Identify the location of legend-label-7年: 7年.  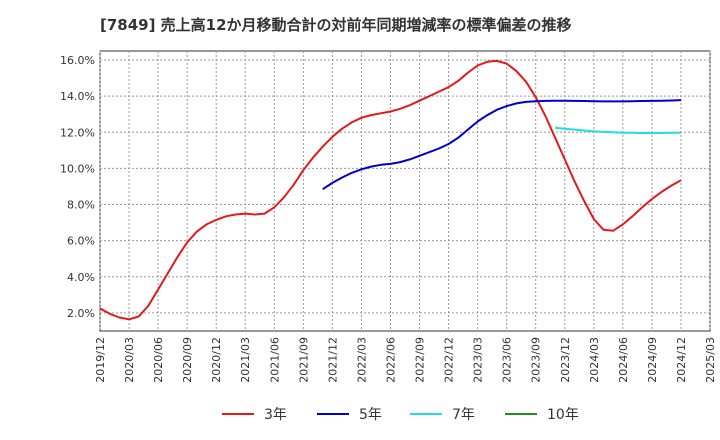
(463, 415).